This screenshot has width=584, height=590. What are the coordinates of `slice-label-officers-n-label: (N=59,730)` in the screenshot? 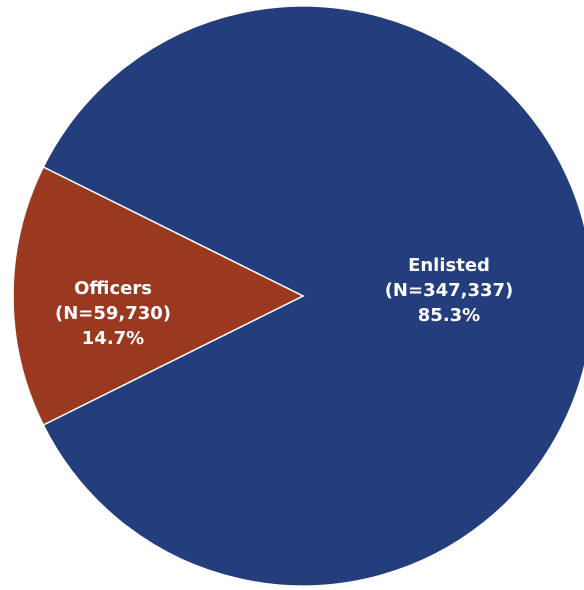 It's located at (113, 313).